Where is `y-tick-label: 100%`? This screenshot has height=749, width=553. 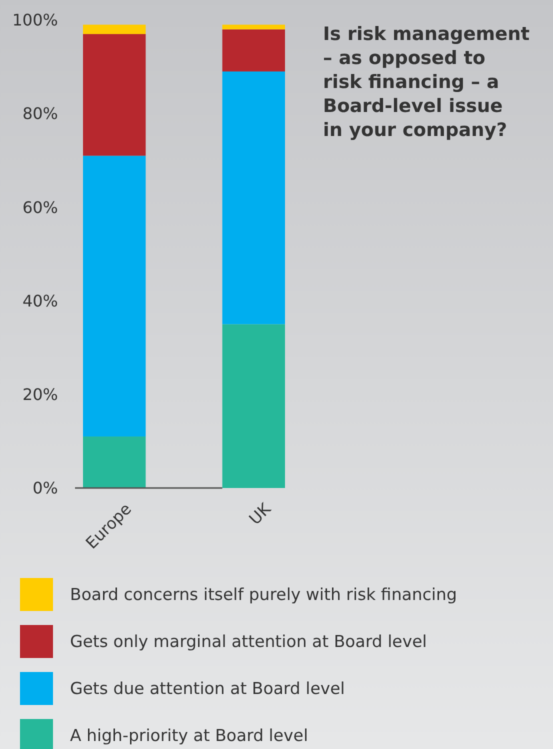 y-tick-label: 100% is located at coordinates (35, 20).